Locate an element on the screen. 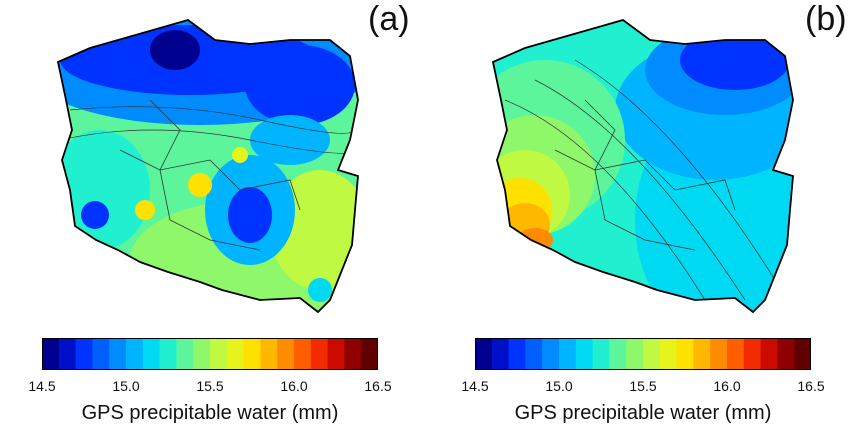 The width and height of the screenshot is (850, 431). panel-label: (a) is located at coordinates (389, 19).